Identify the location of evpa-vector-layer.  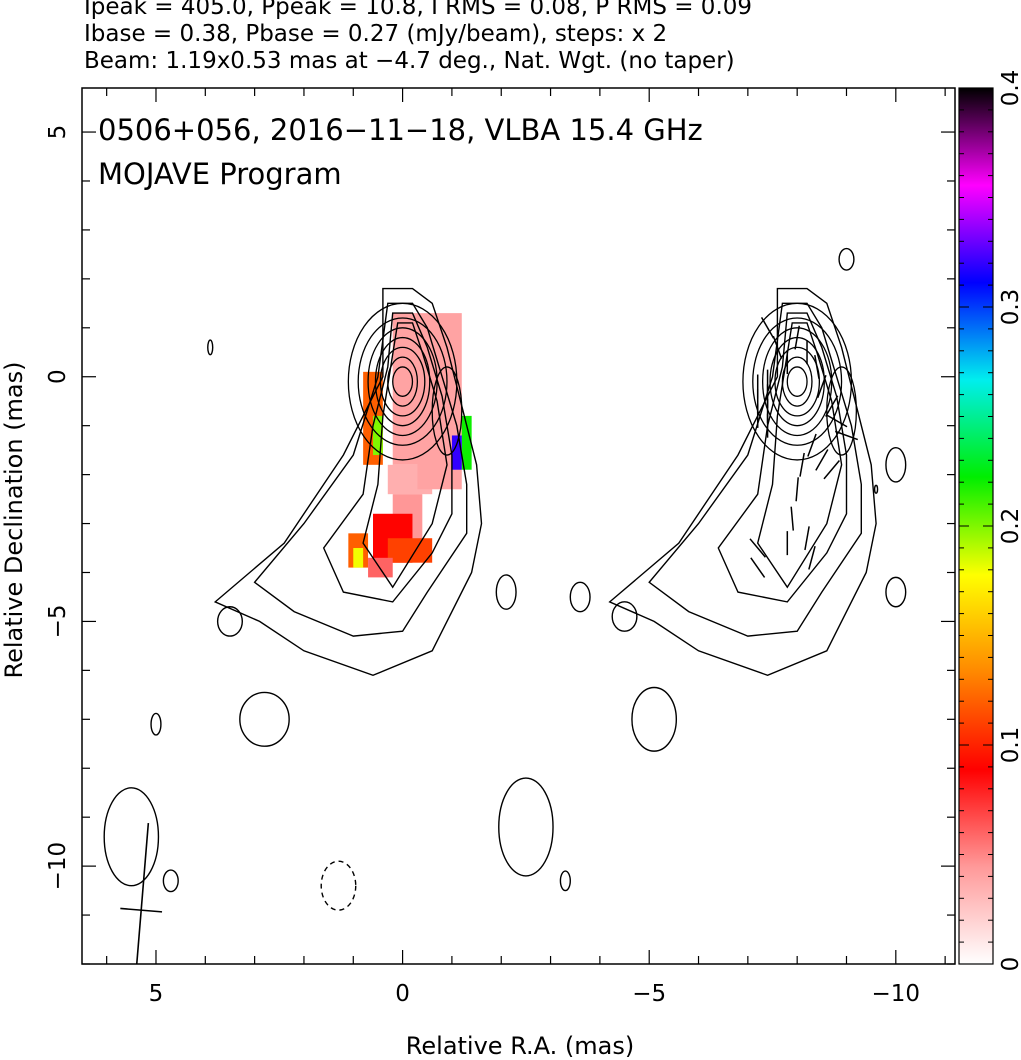
(804, 447).